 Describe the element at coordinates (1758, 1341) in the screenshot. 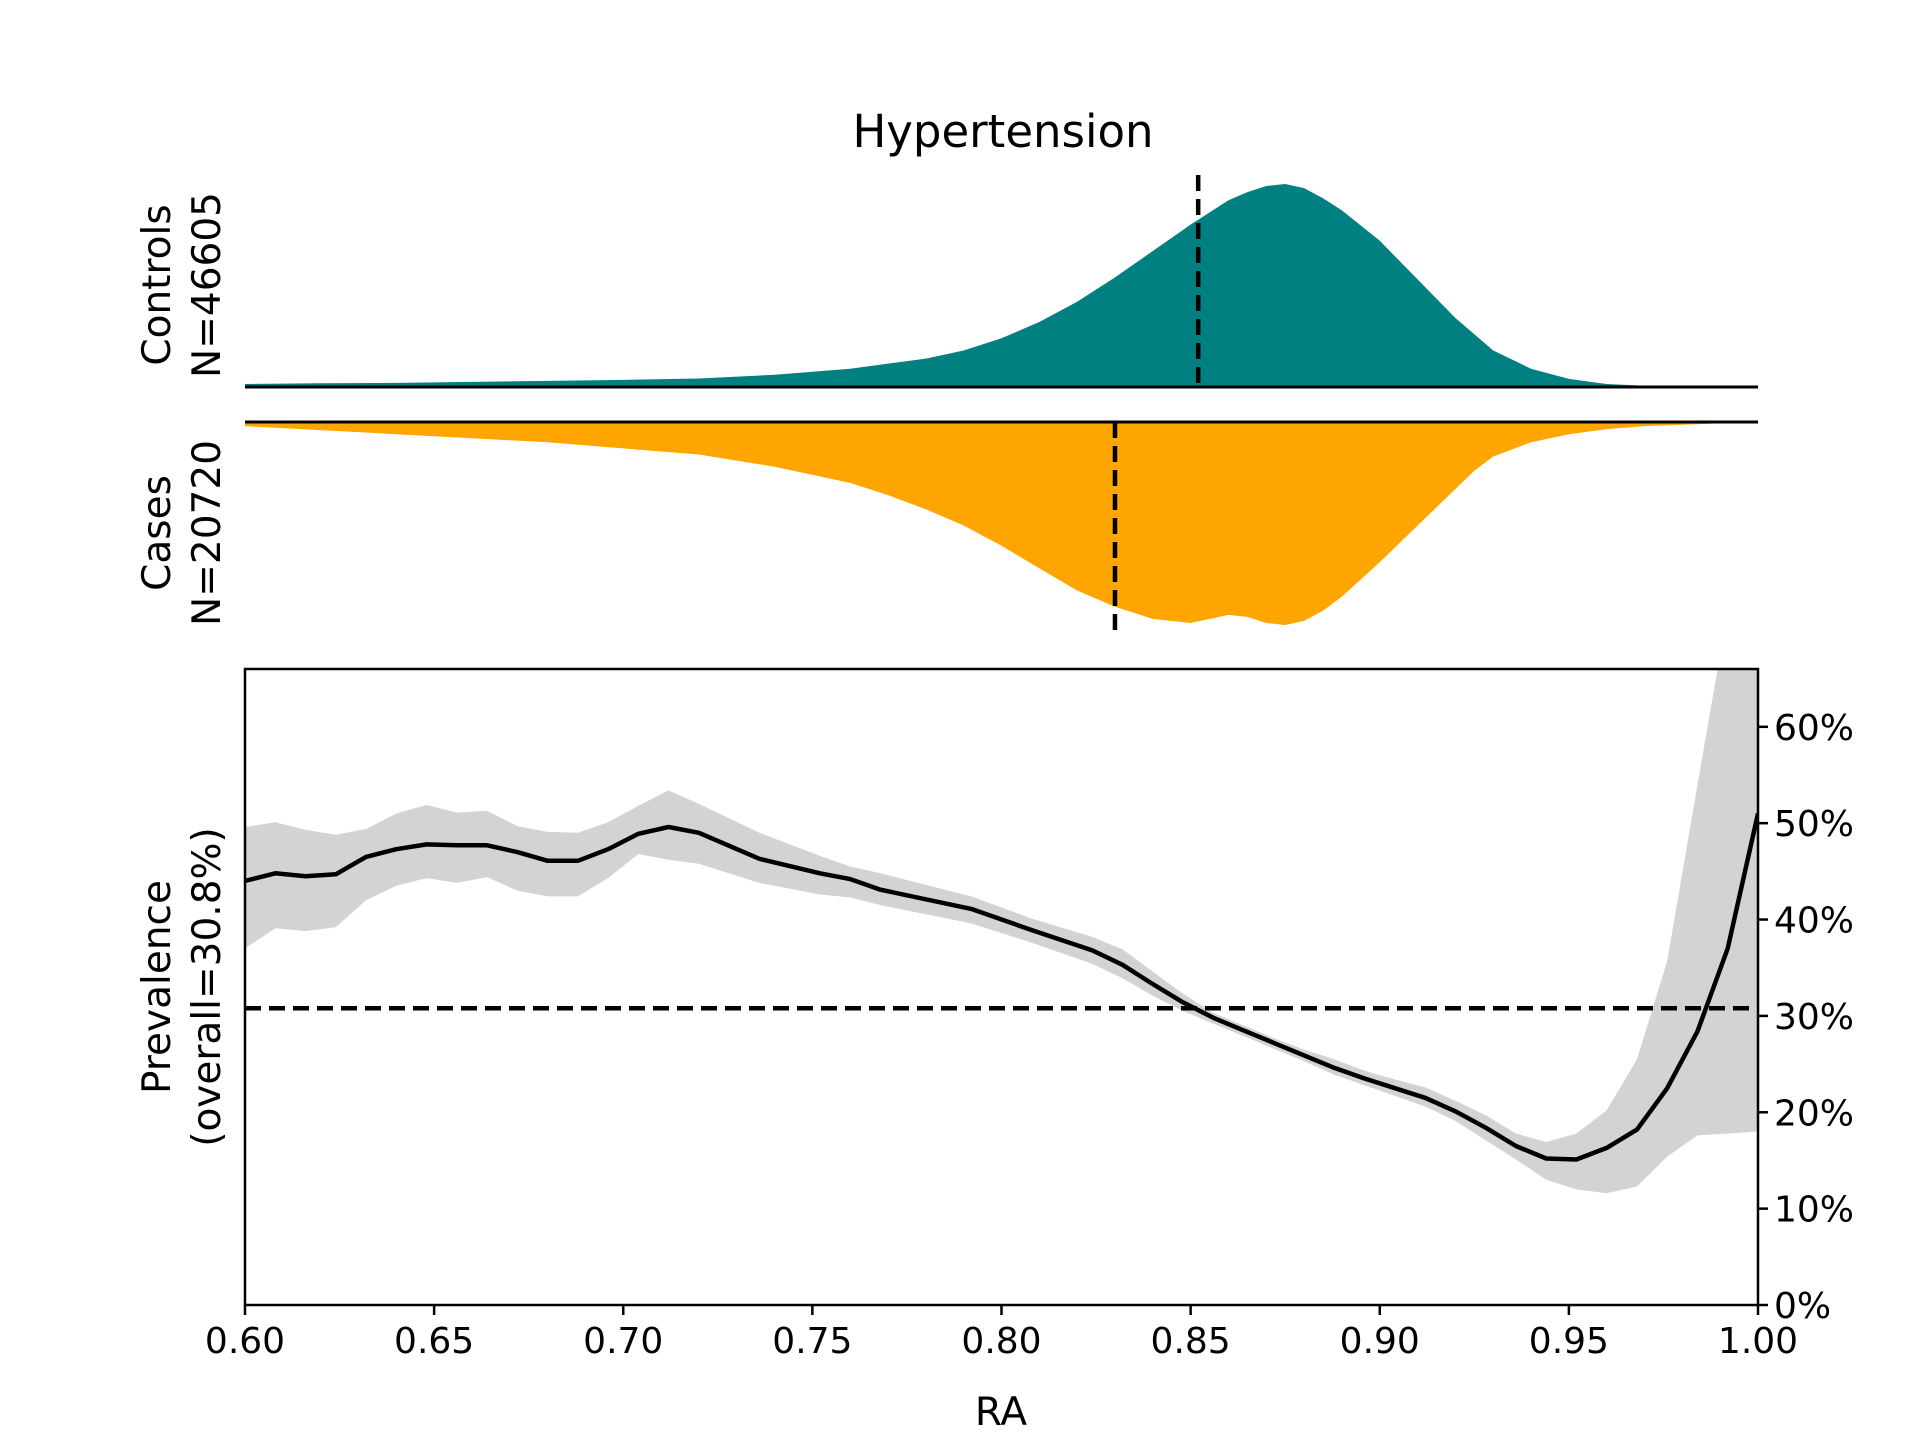

I see `x-tick-label: 1.00` at that location.